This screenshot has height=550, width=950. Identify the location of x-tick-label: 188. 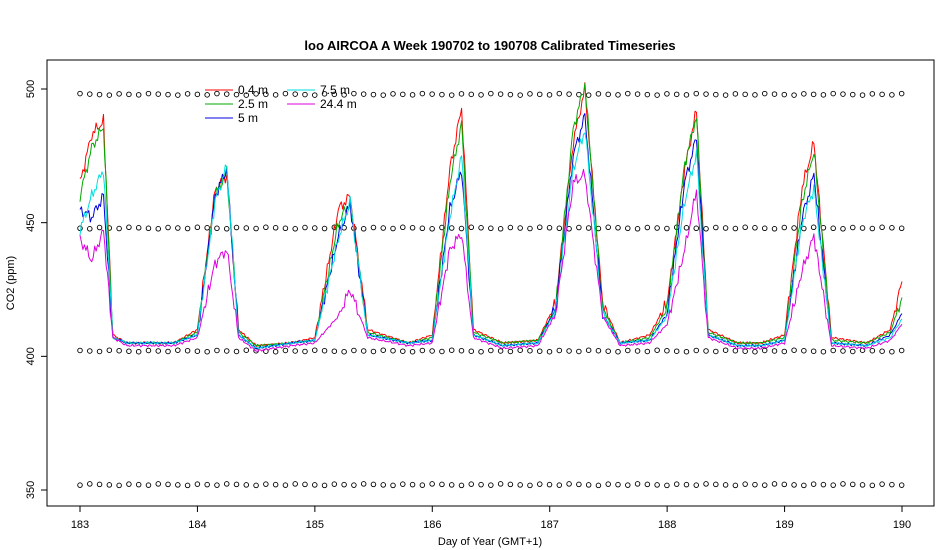
(667, 525).